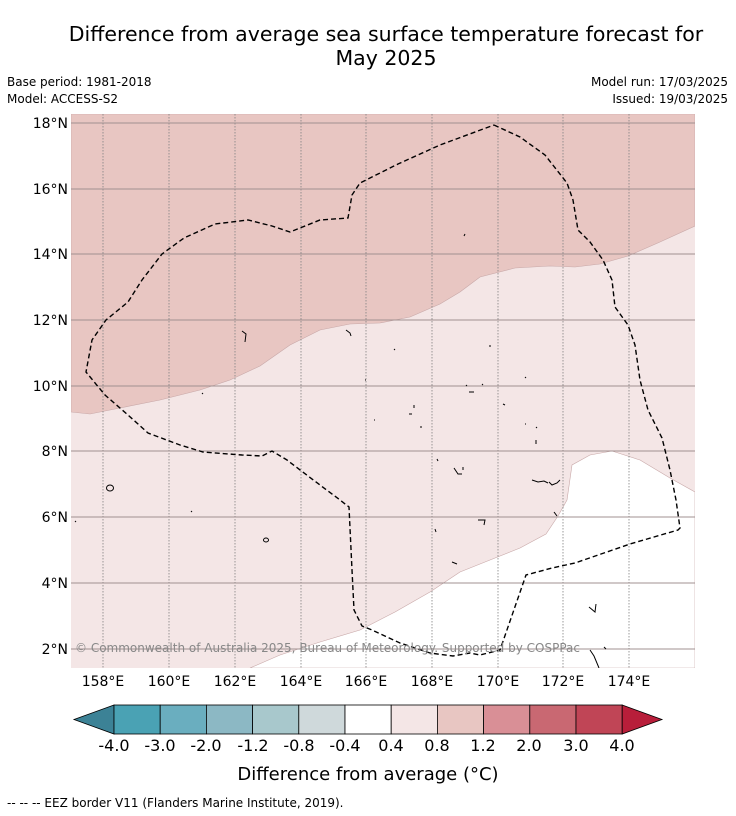 This screenshot has width=736, height=816. I want to click on island-kwajalein, so click(546, 482).